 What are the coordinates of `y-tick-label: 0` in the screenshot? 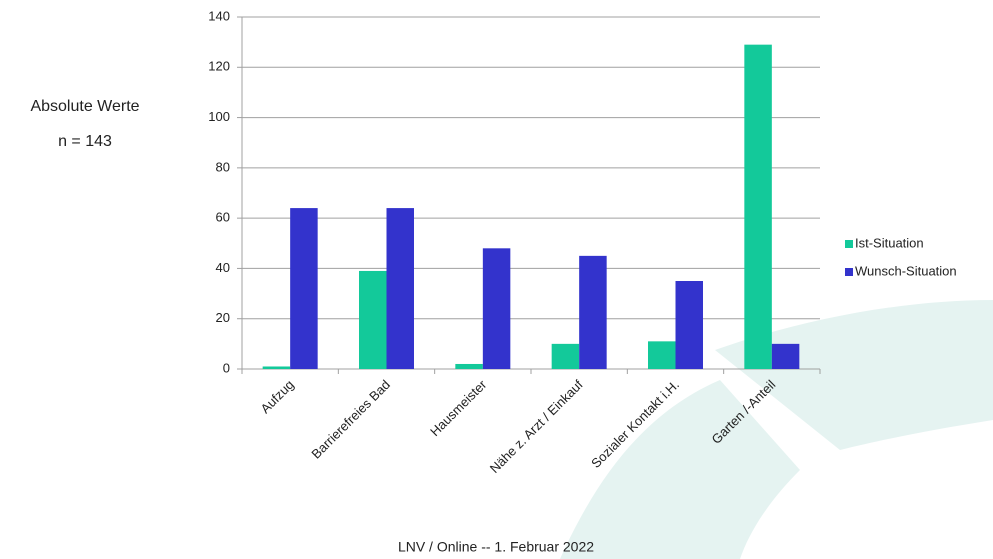 It's located at (226, 367).